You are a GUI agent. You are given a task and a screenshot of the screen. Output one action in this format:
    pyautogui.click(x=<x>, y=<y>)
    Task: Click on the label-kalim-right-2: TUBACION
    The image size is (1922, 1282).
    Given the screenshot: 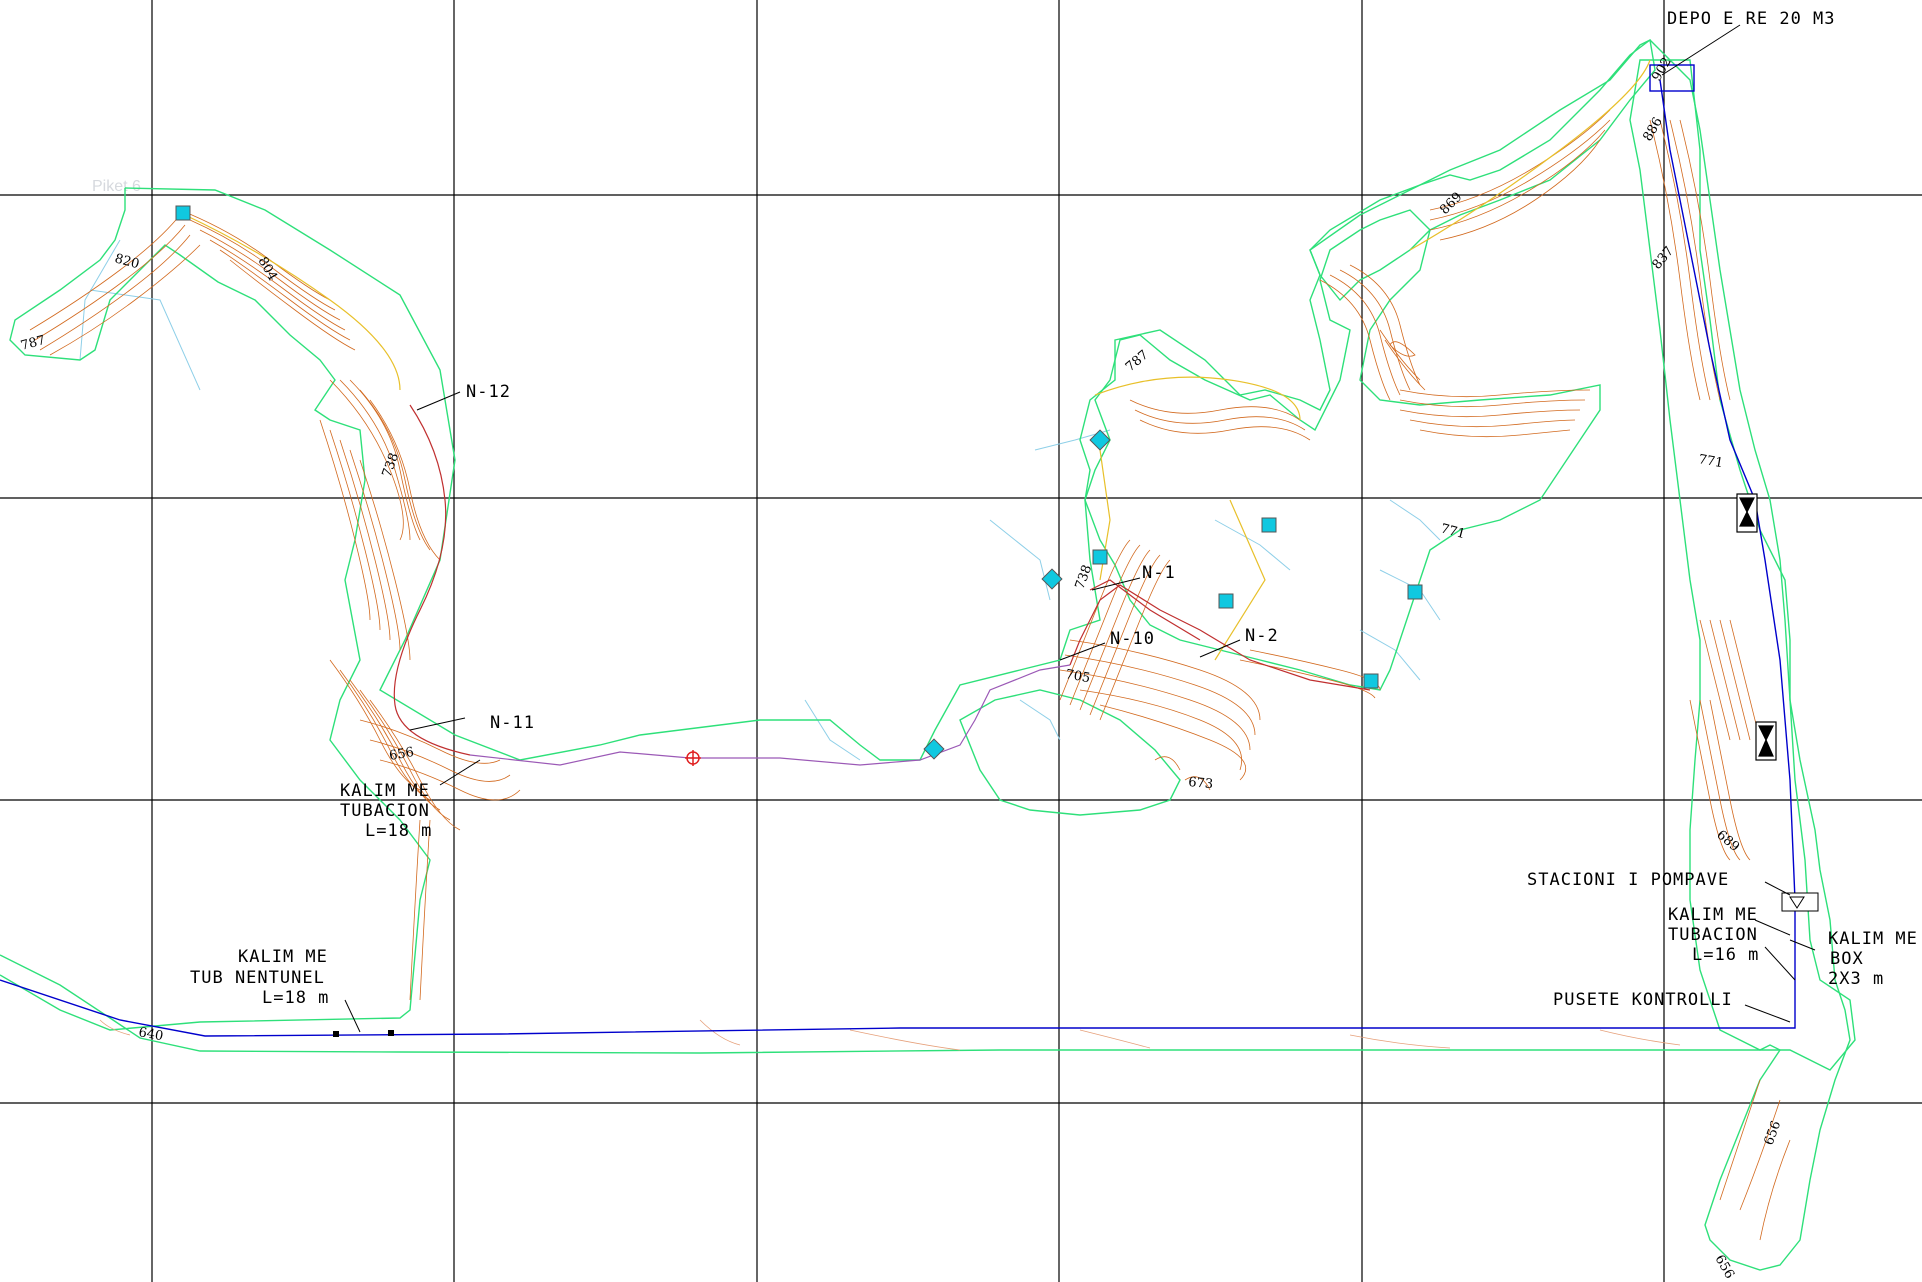 What is the action you would take?
    pyautogui.click(x=1713, y=935)
    